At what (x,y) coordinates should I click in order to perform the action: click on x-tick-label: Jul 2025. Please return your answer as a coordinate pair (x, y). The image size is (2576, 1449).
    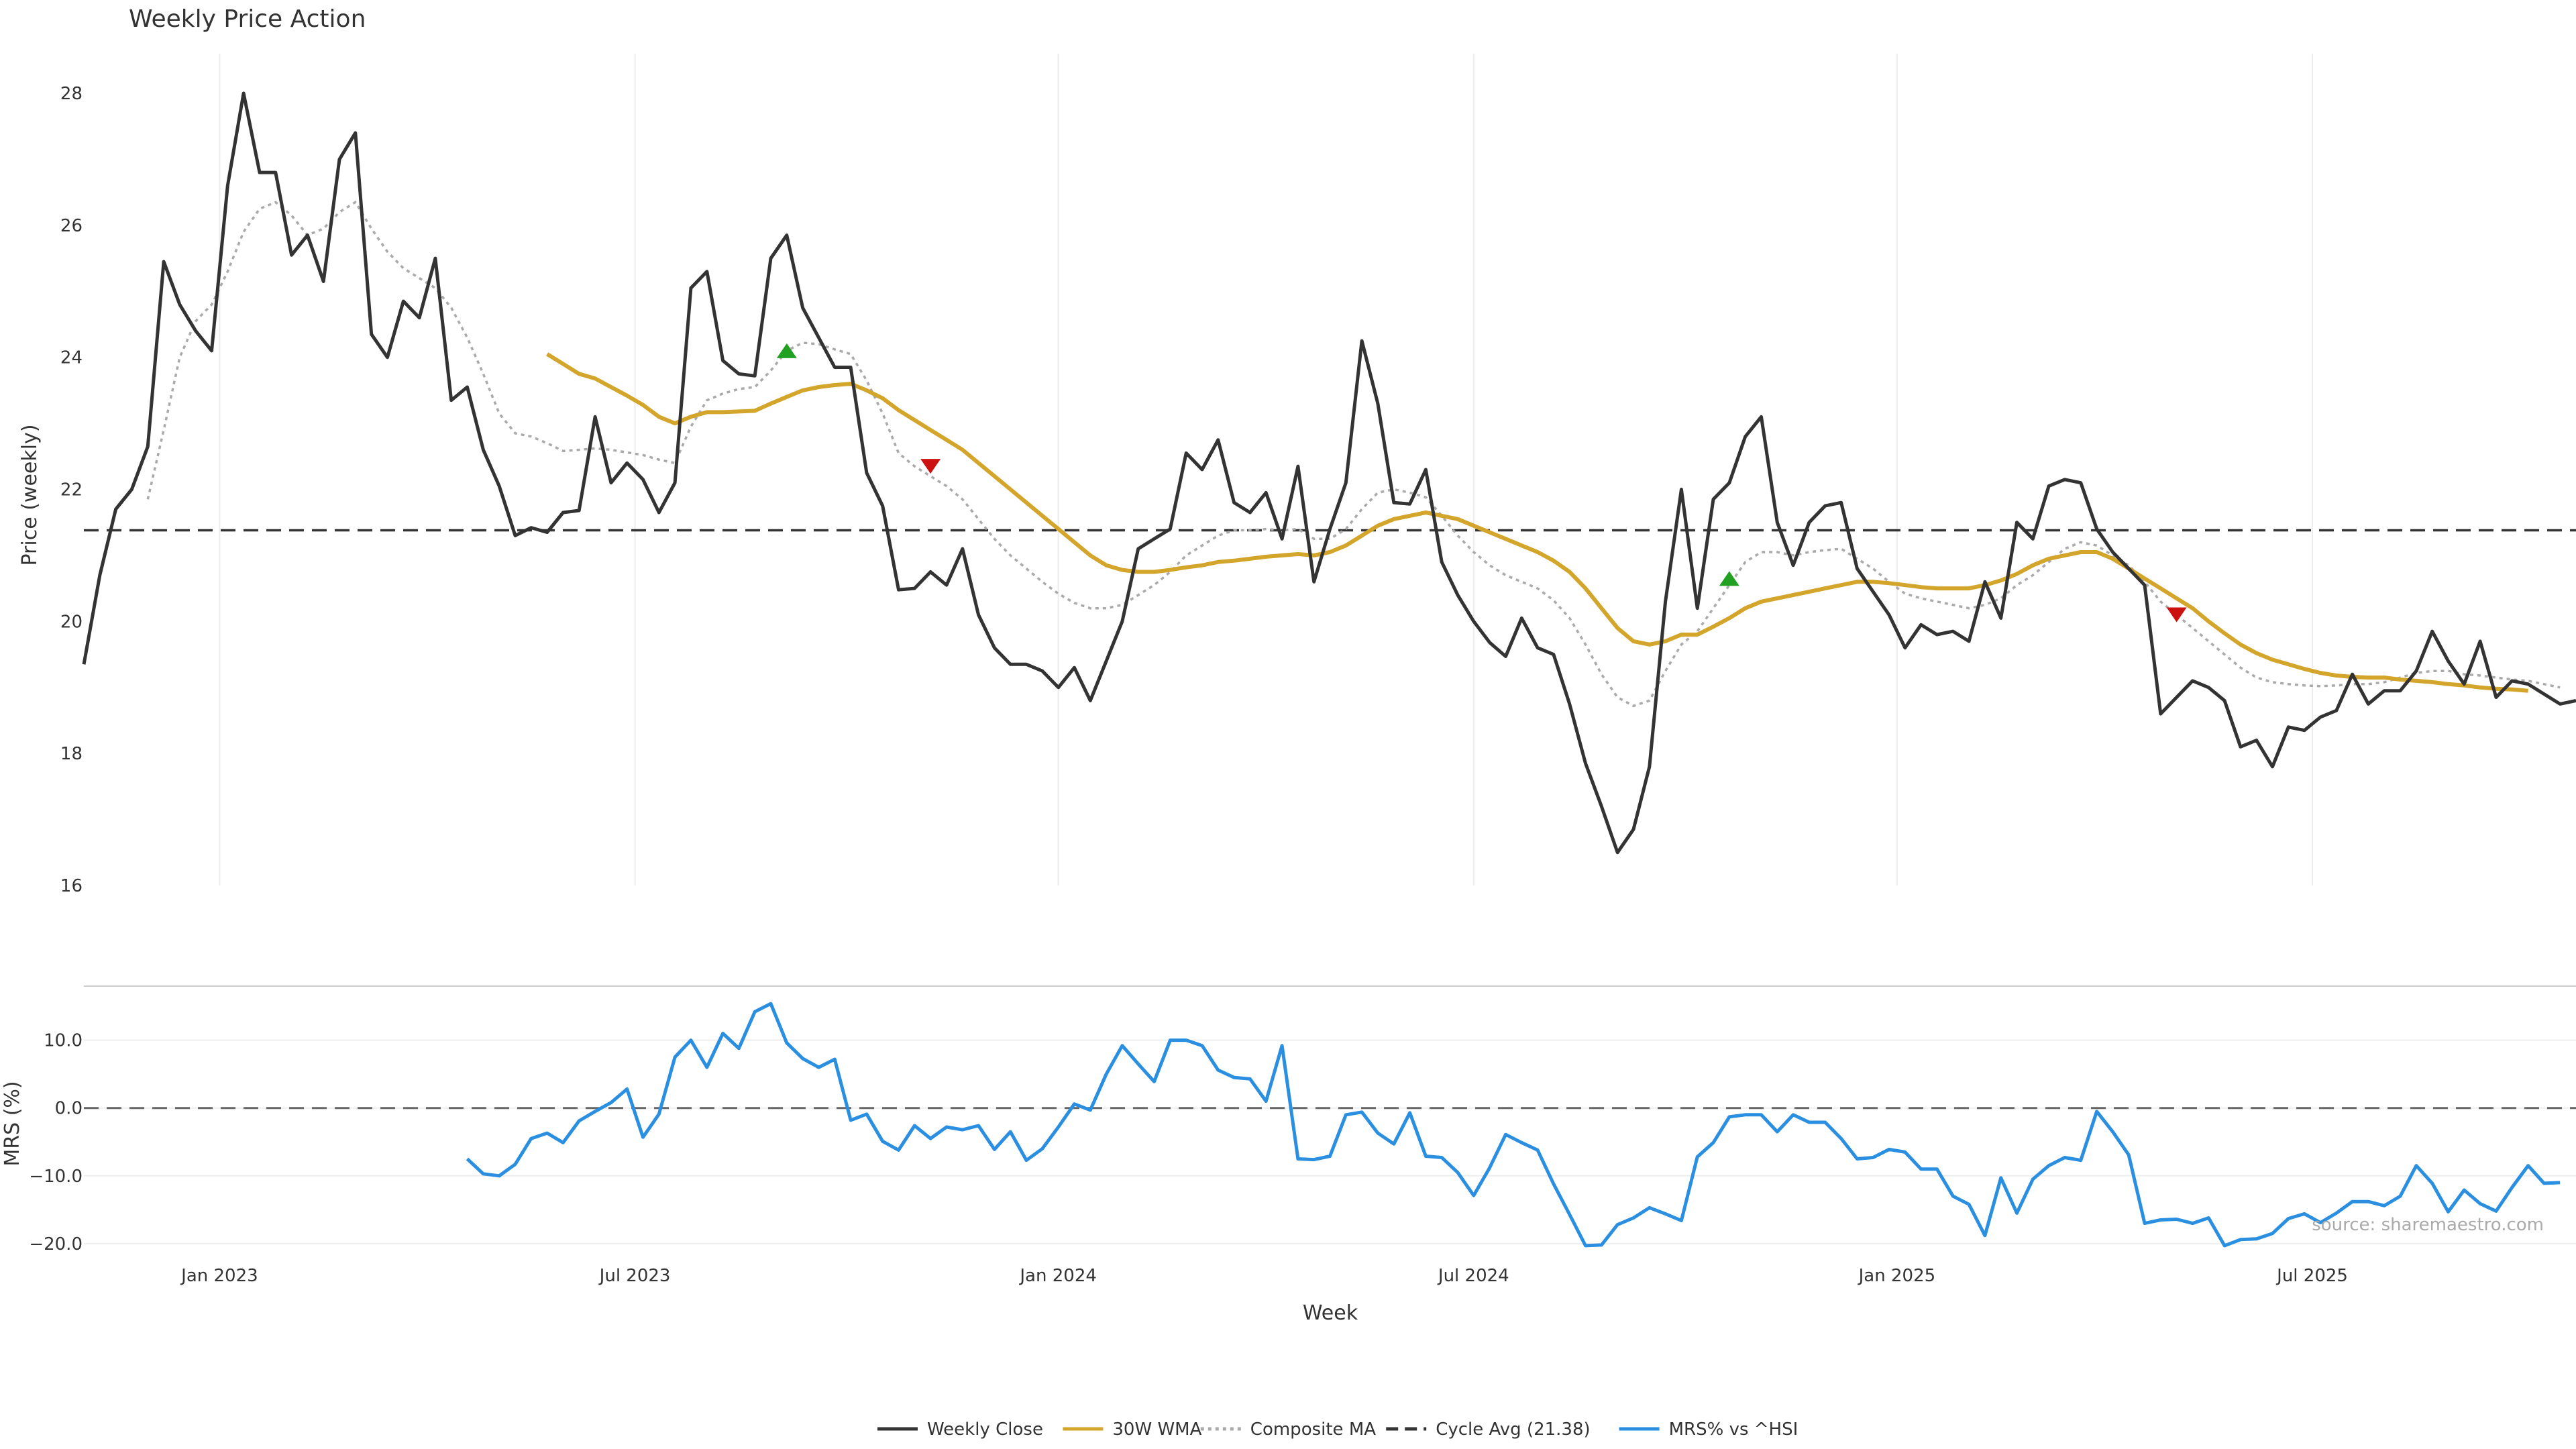
    Looking at the image, I should click on (2311, 1276).